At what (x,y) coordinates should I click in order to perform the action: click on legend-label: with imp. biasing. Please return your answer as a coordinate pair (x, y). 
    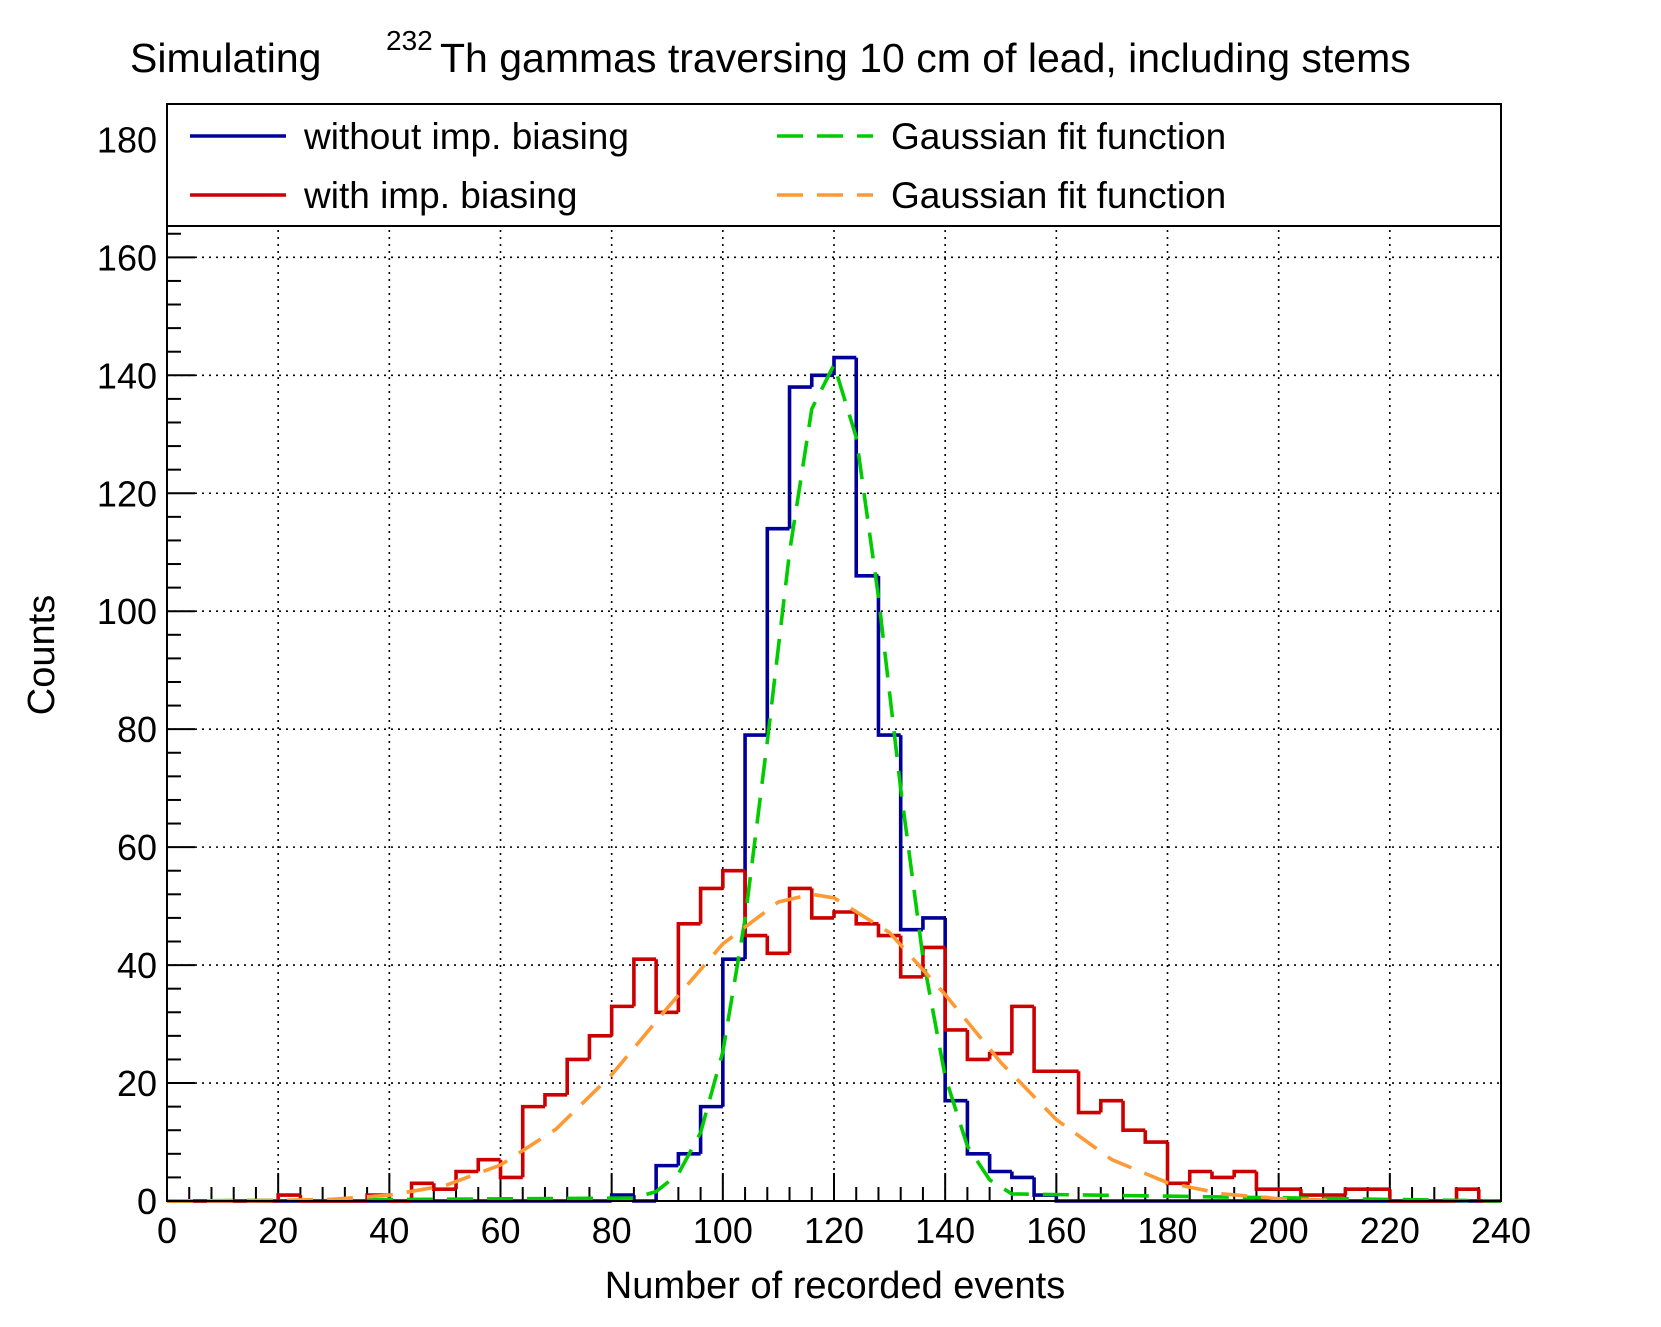
    Looking at the image, I should click on (440, 195).